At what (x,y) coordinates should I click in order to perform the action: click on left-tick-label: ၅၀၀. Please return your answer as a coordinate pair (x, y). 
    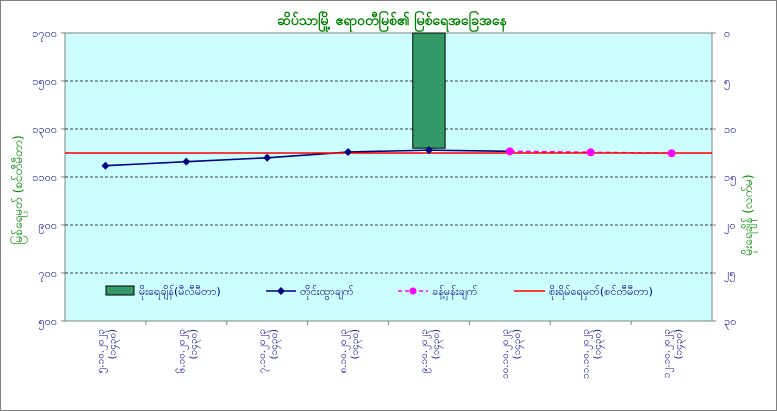
    Looking at the image, I should click on (47, 322).